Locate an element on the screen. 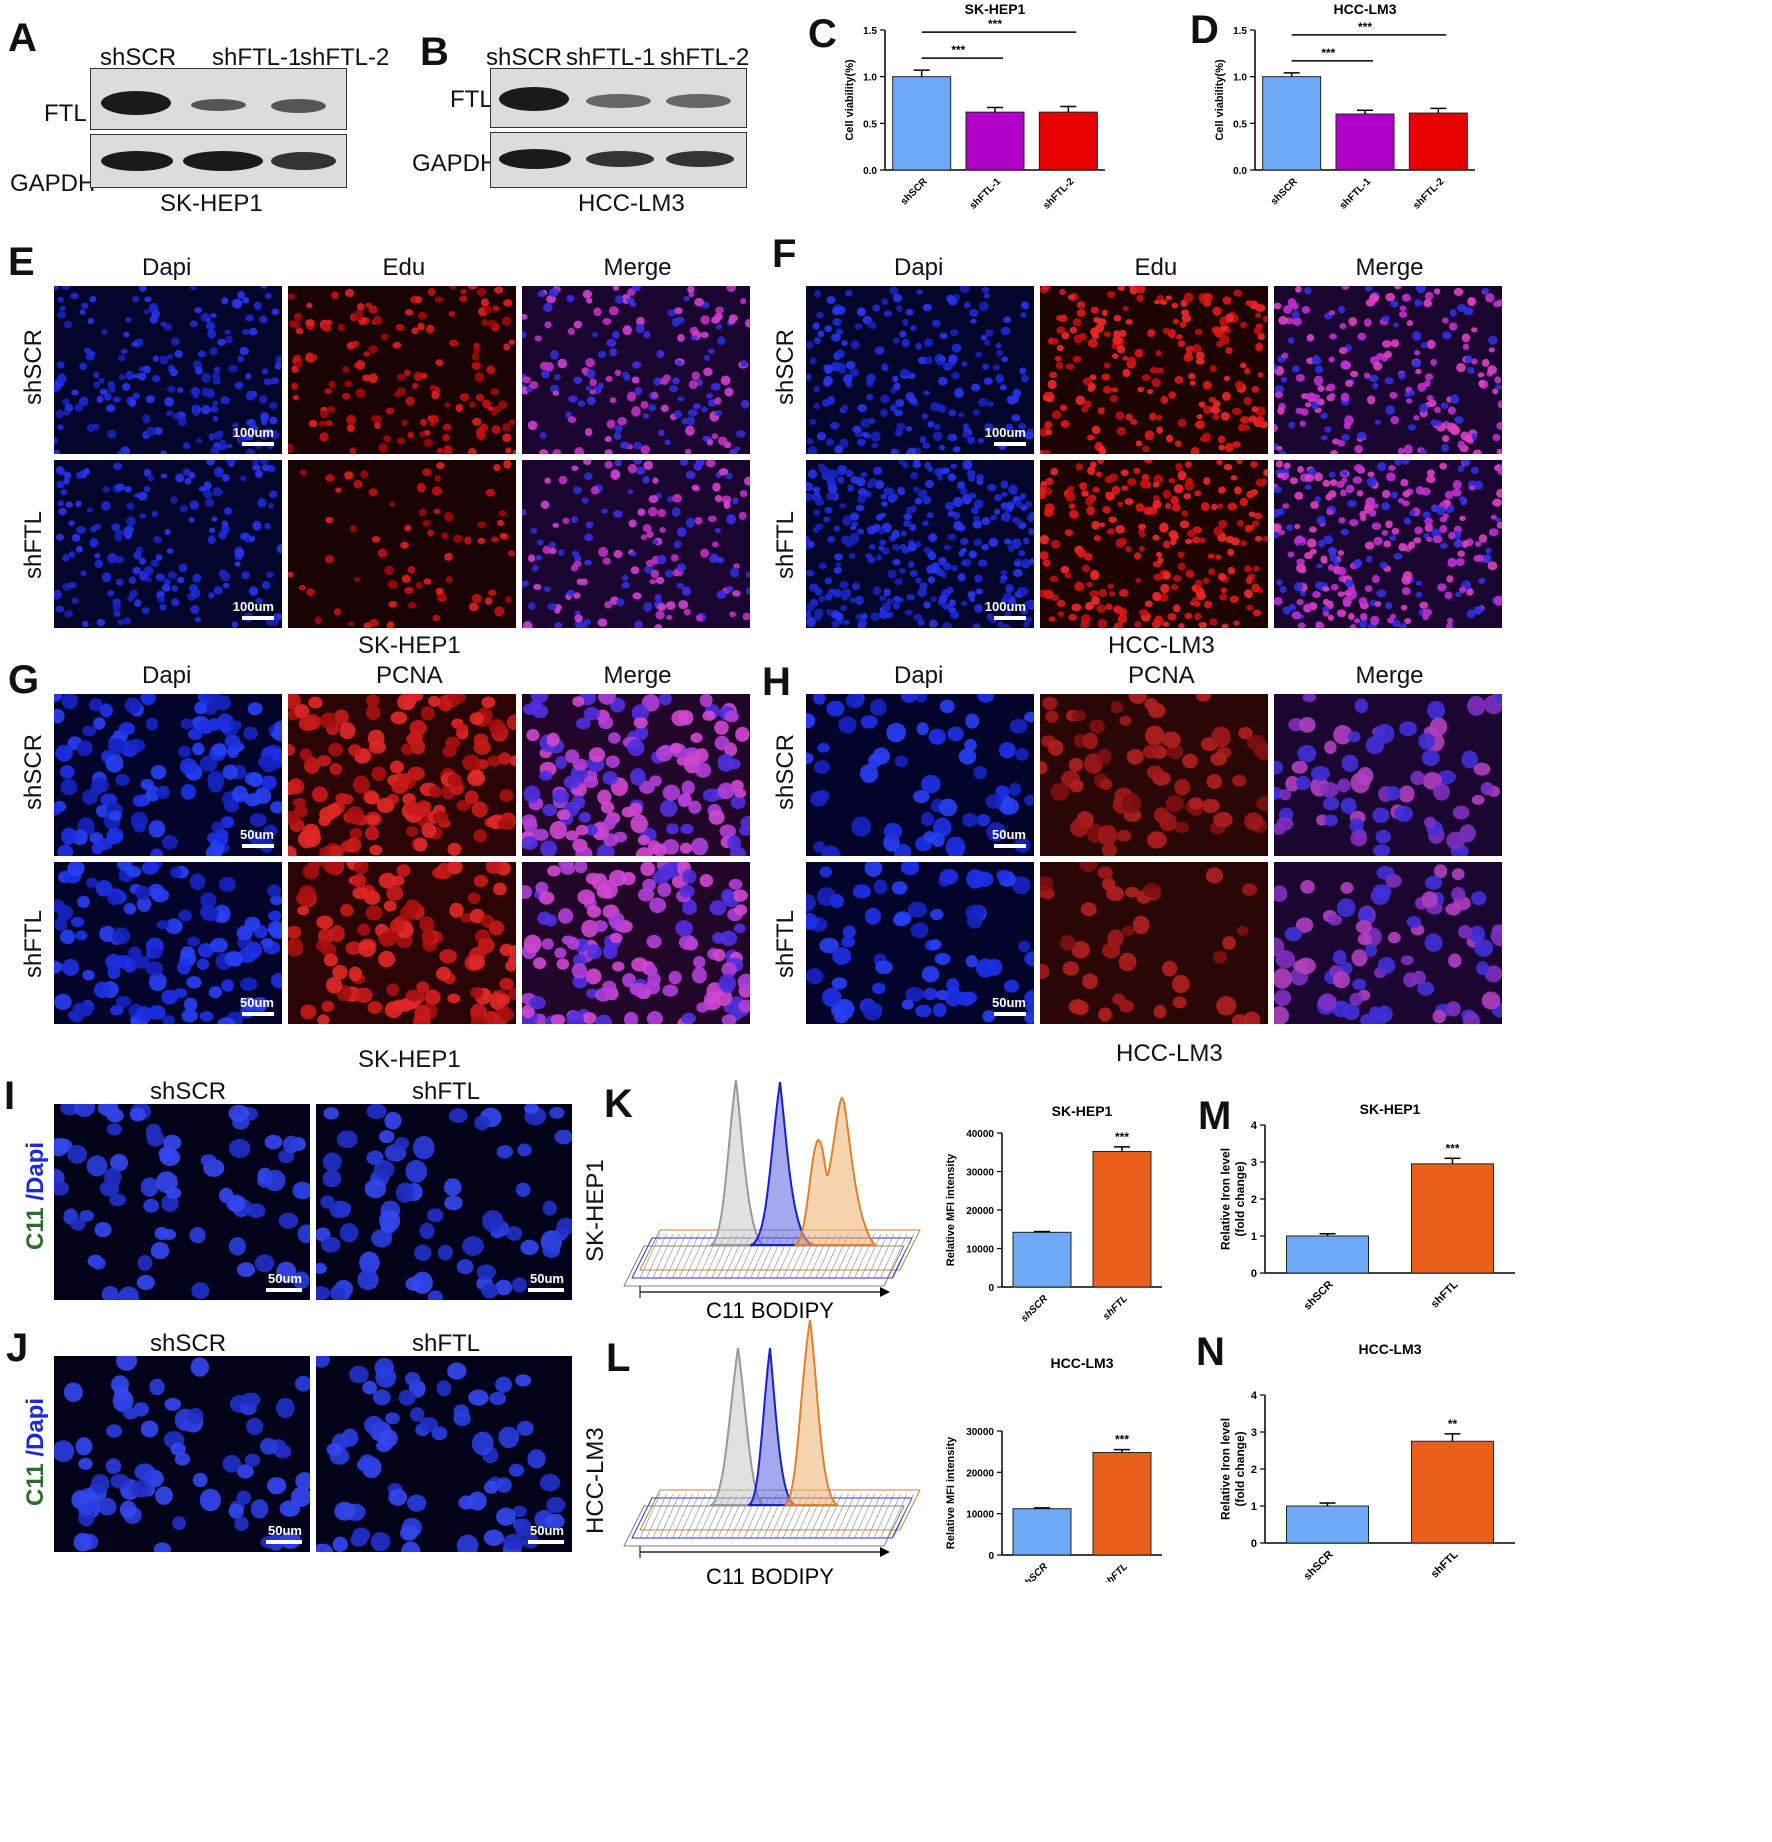  y-axis-label-line: (fold change) is located at coordinates (1240, 1198).